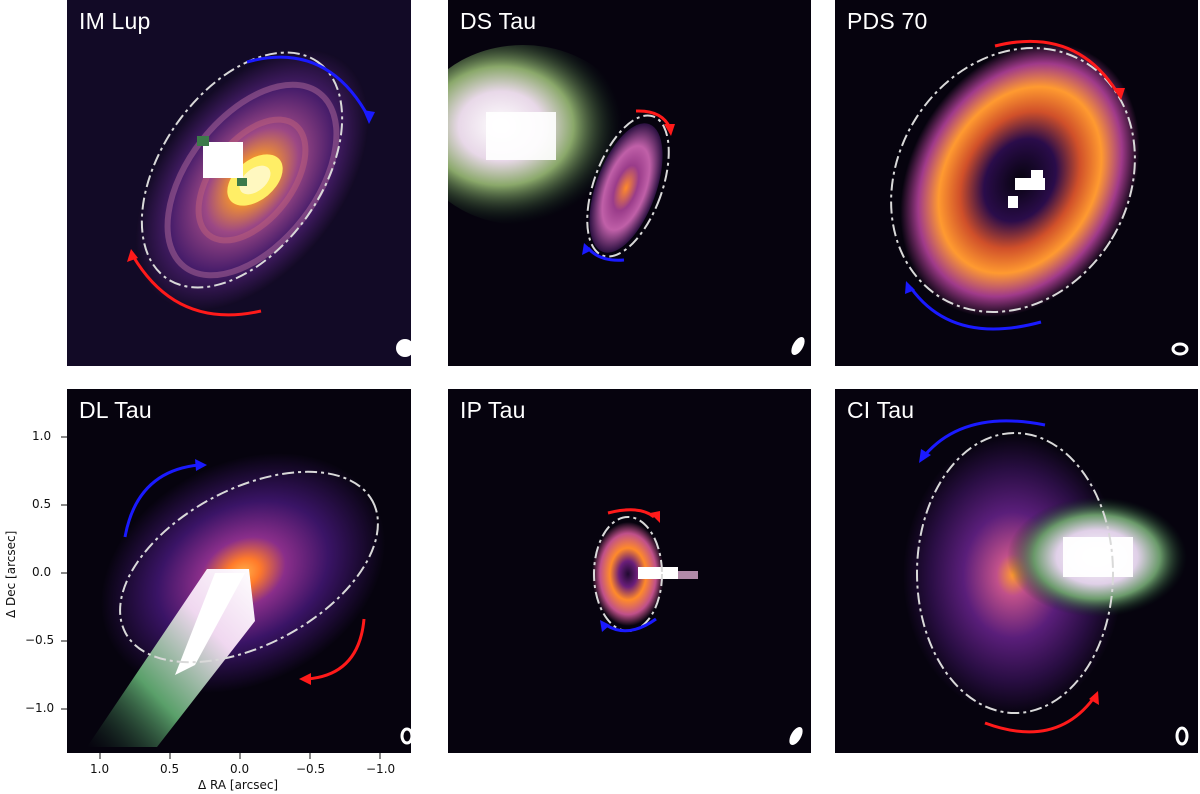 The width and height of the screenshot is (1200, 794). What do you see at coordinates (249, 567) in the screenshot?
I see `dl-tau-ellipse` at bounding box center [249, 567].